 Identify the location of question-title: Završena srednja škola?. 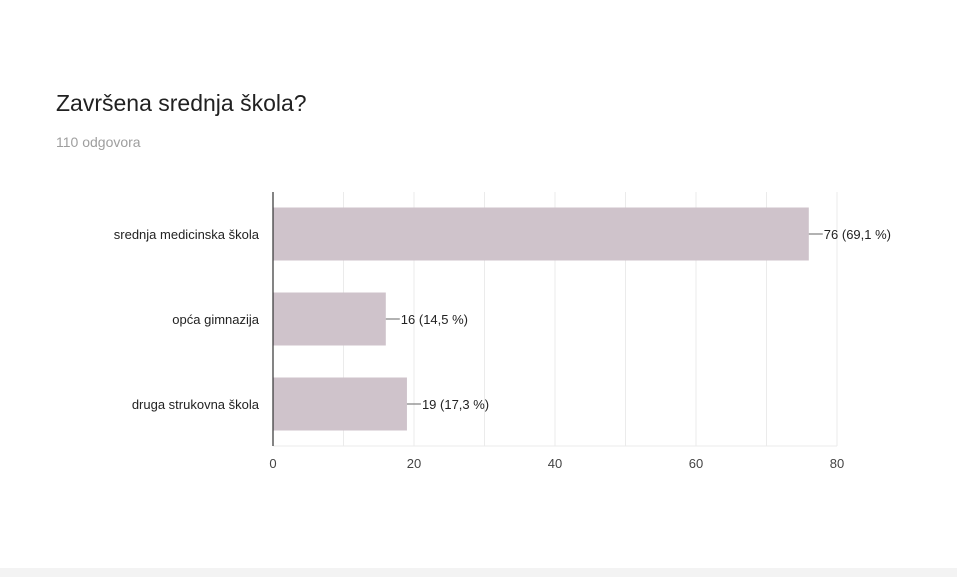
(181, 103).